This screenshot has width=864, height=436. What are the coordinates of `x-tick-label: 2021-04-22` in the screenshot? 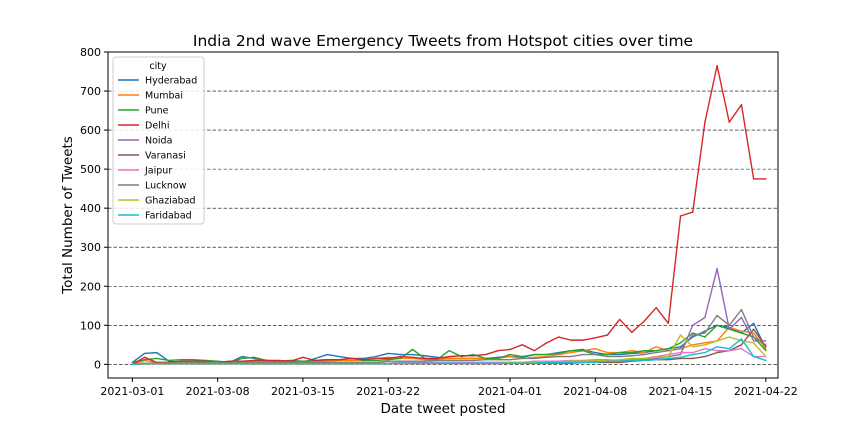 It's located at (766, 391).